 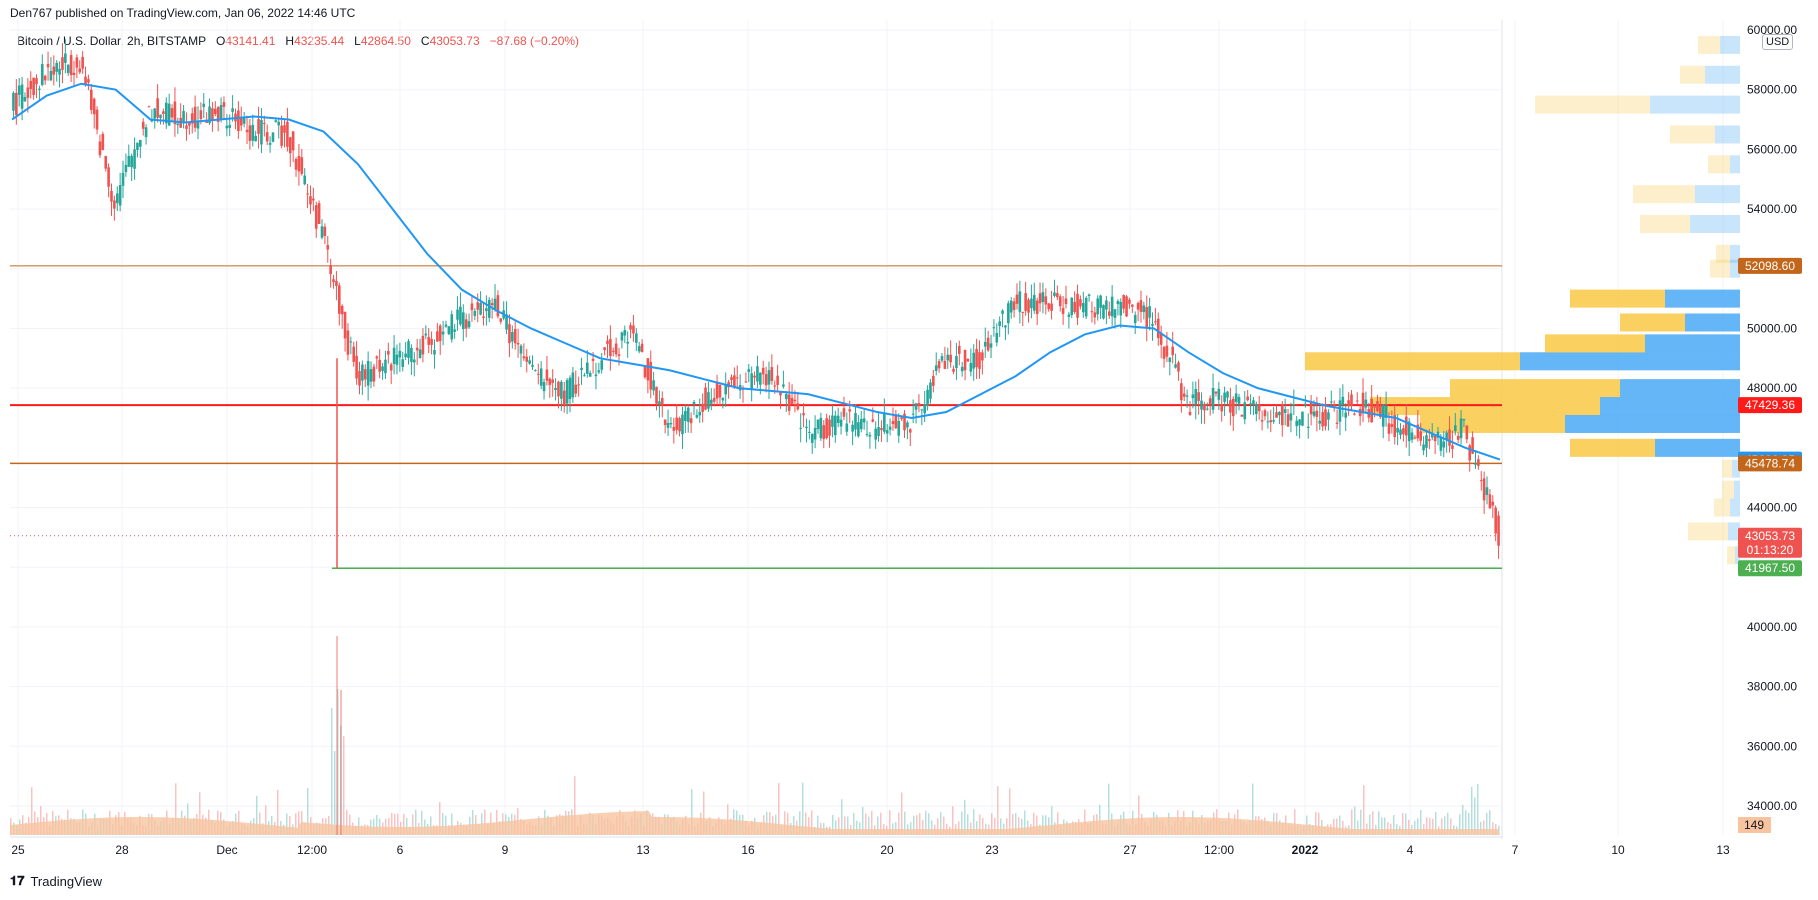 What do you see at coordinates (220, 41) in the screenshot?
I see `open-label: O` at bounding box center [220, 41].